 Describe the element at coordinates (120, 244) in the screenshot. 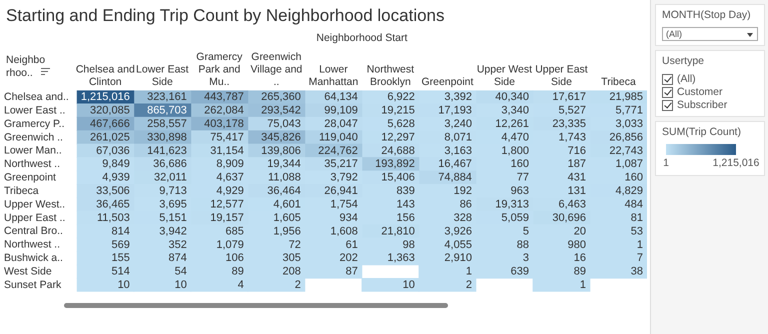

I see `data-label: 569` at that location.